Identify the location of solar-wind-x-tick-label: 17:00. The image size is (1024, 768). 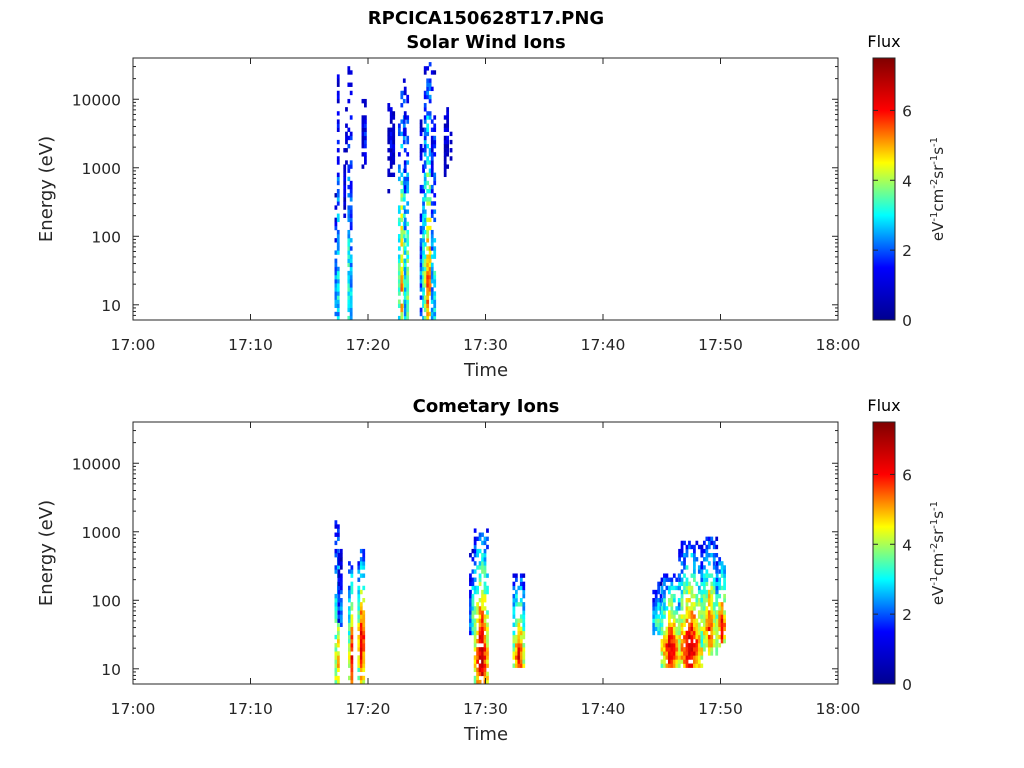
(133, 345).